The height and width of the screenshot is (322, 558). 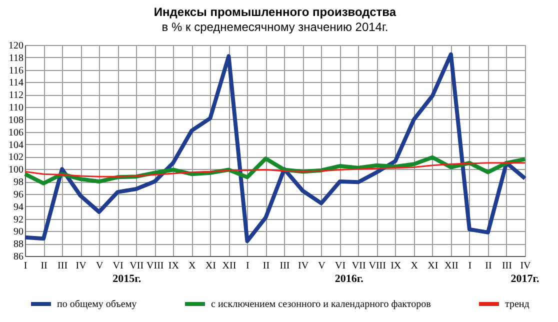 I want to click on y-tick-label: 90, so click(x=19, y=232).